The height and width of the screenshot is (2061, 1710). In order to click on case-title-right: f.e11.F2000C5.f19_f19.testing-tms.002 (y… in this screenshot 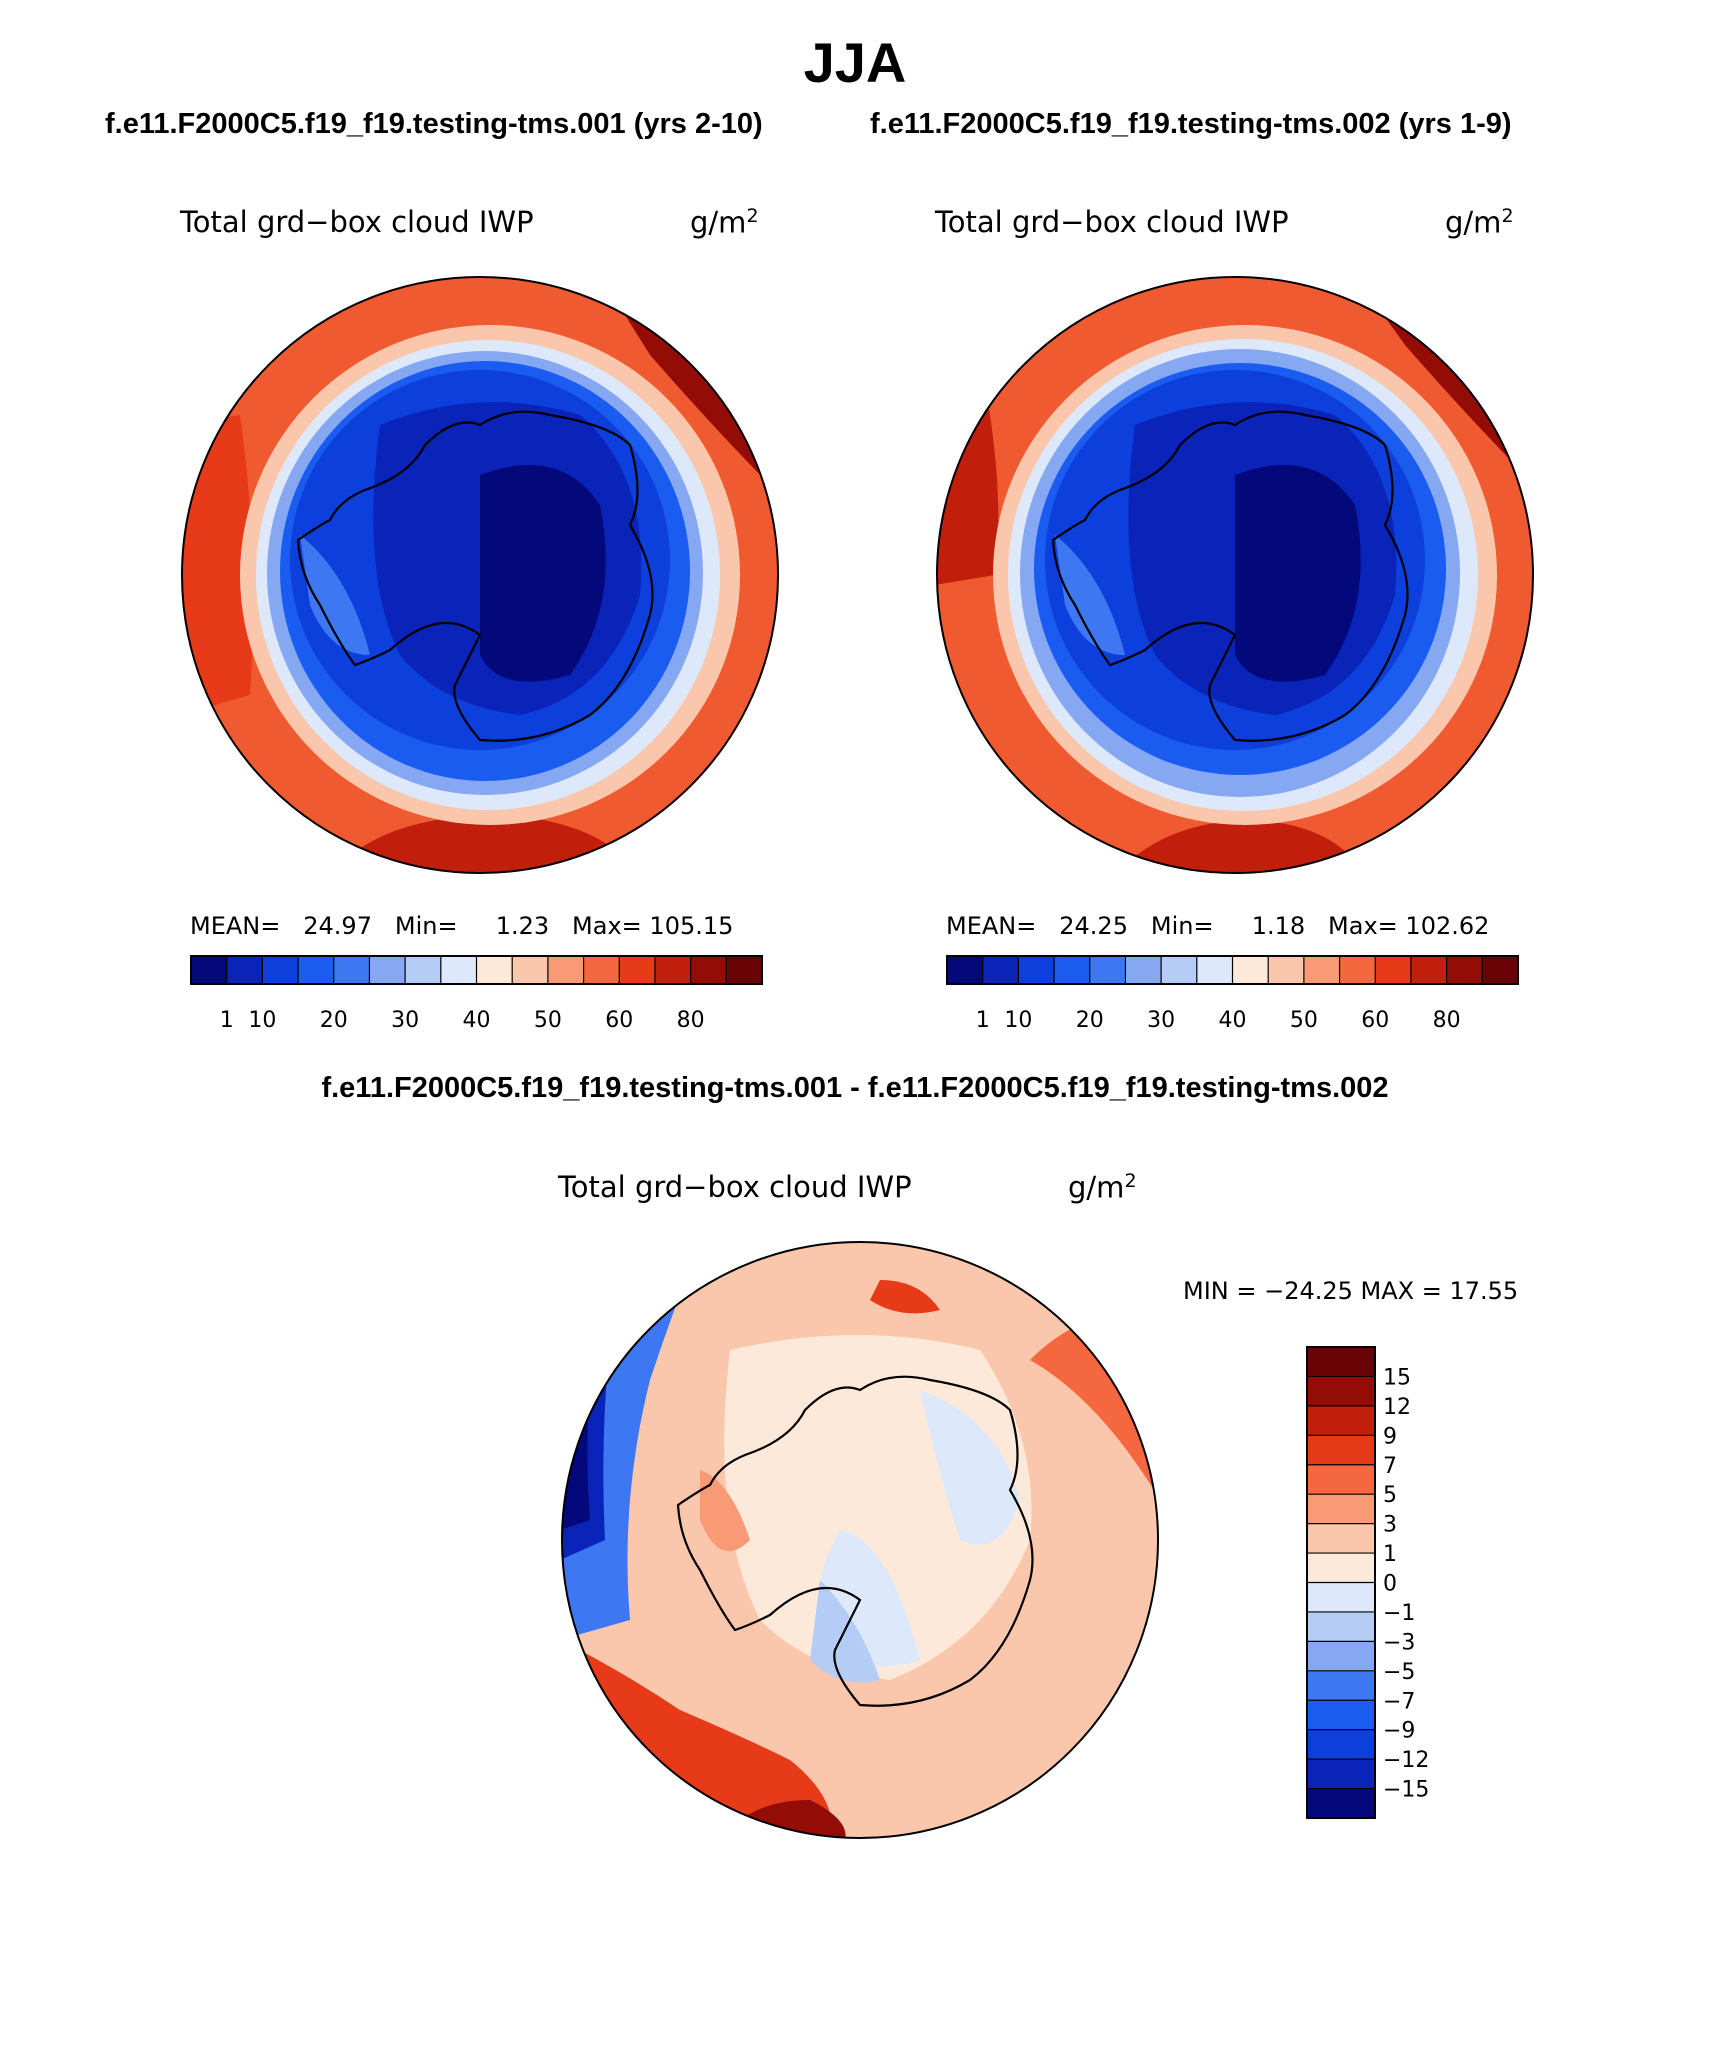, I will do `click(1191, 124)`.